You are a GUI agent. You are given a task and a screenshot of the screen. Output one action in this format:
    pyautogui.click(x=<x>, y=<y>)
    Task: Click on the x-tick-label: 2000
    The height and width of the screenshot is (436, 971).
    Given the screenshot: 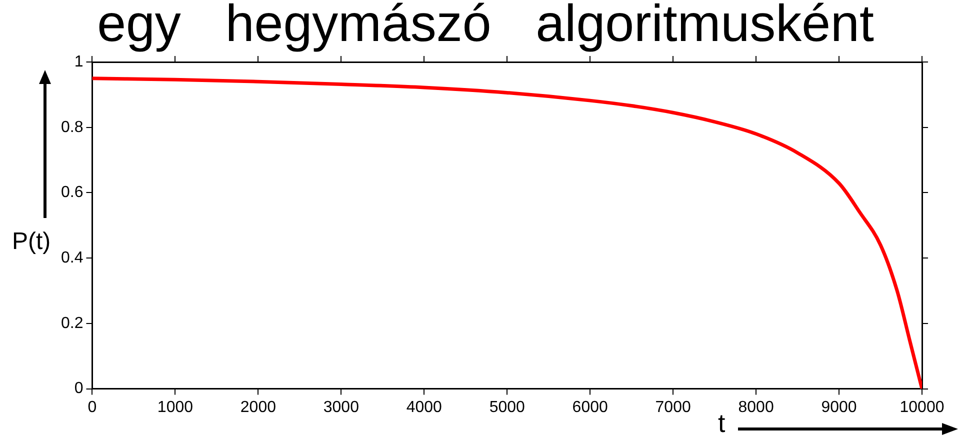 What is the action you would take?
    pyautogui.click(x=258, y=407)
    